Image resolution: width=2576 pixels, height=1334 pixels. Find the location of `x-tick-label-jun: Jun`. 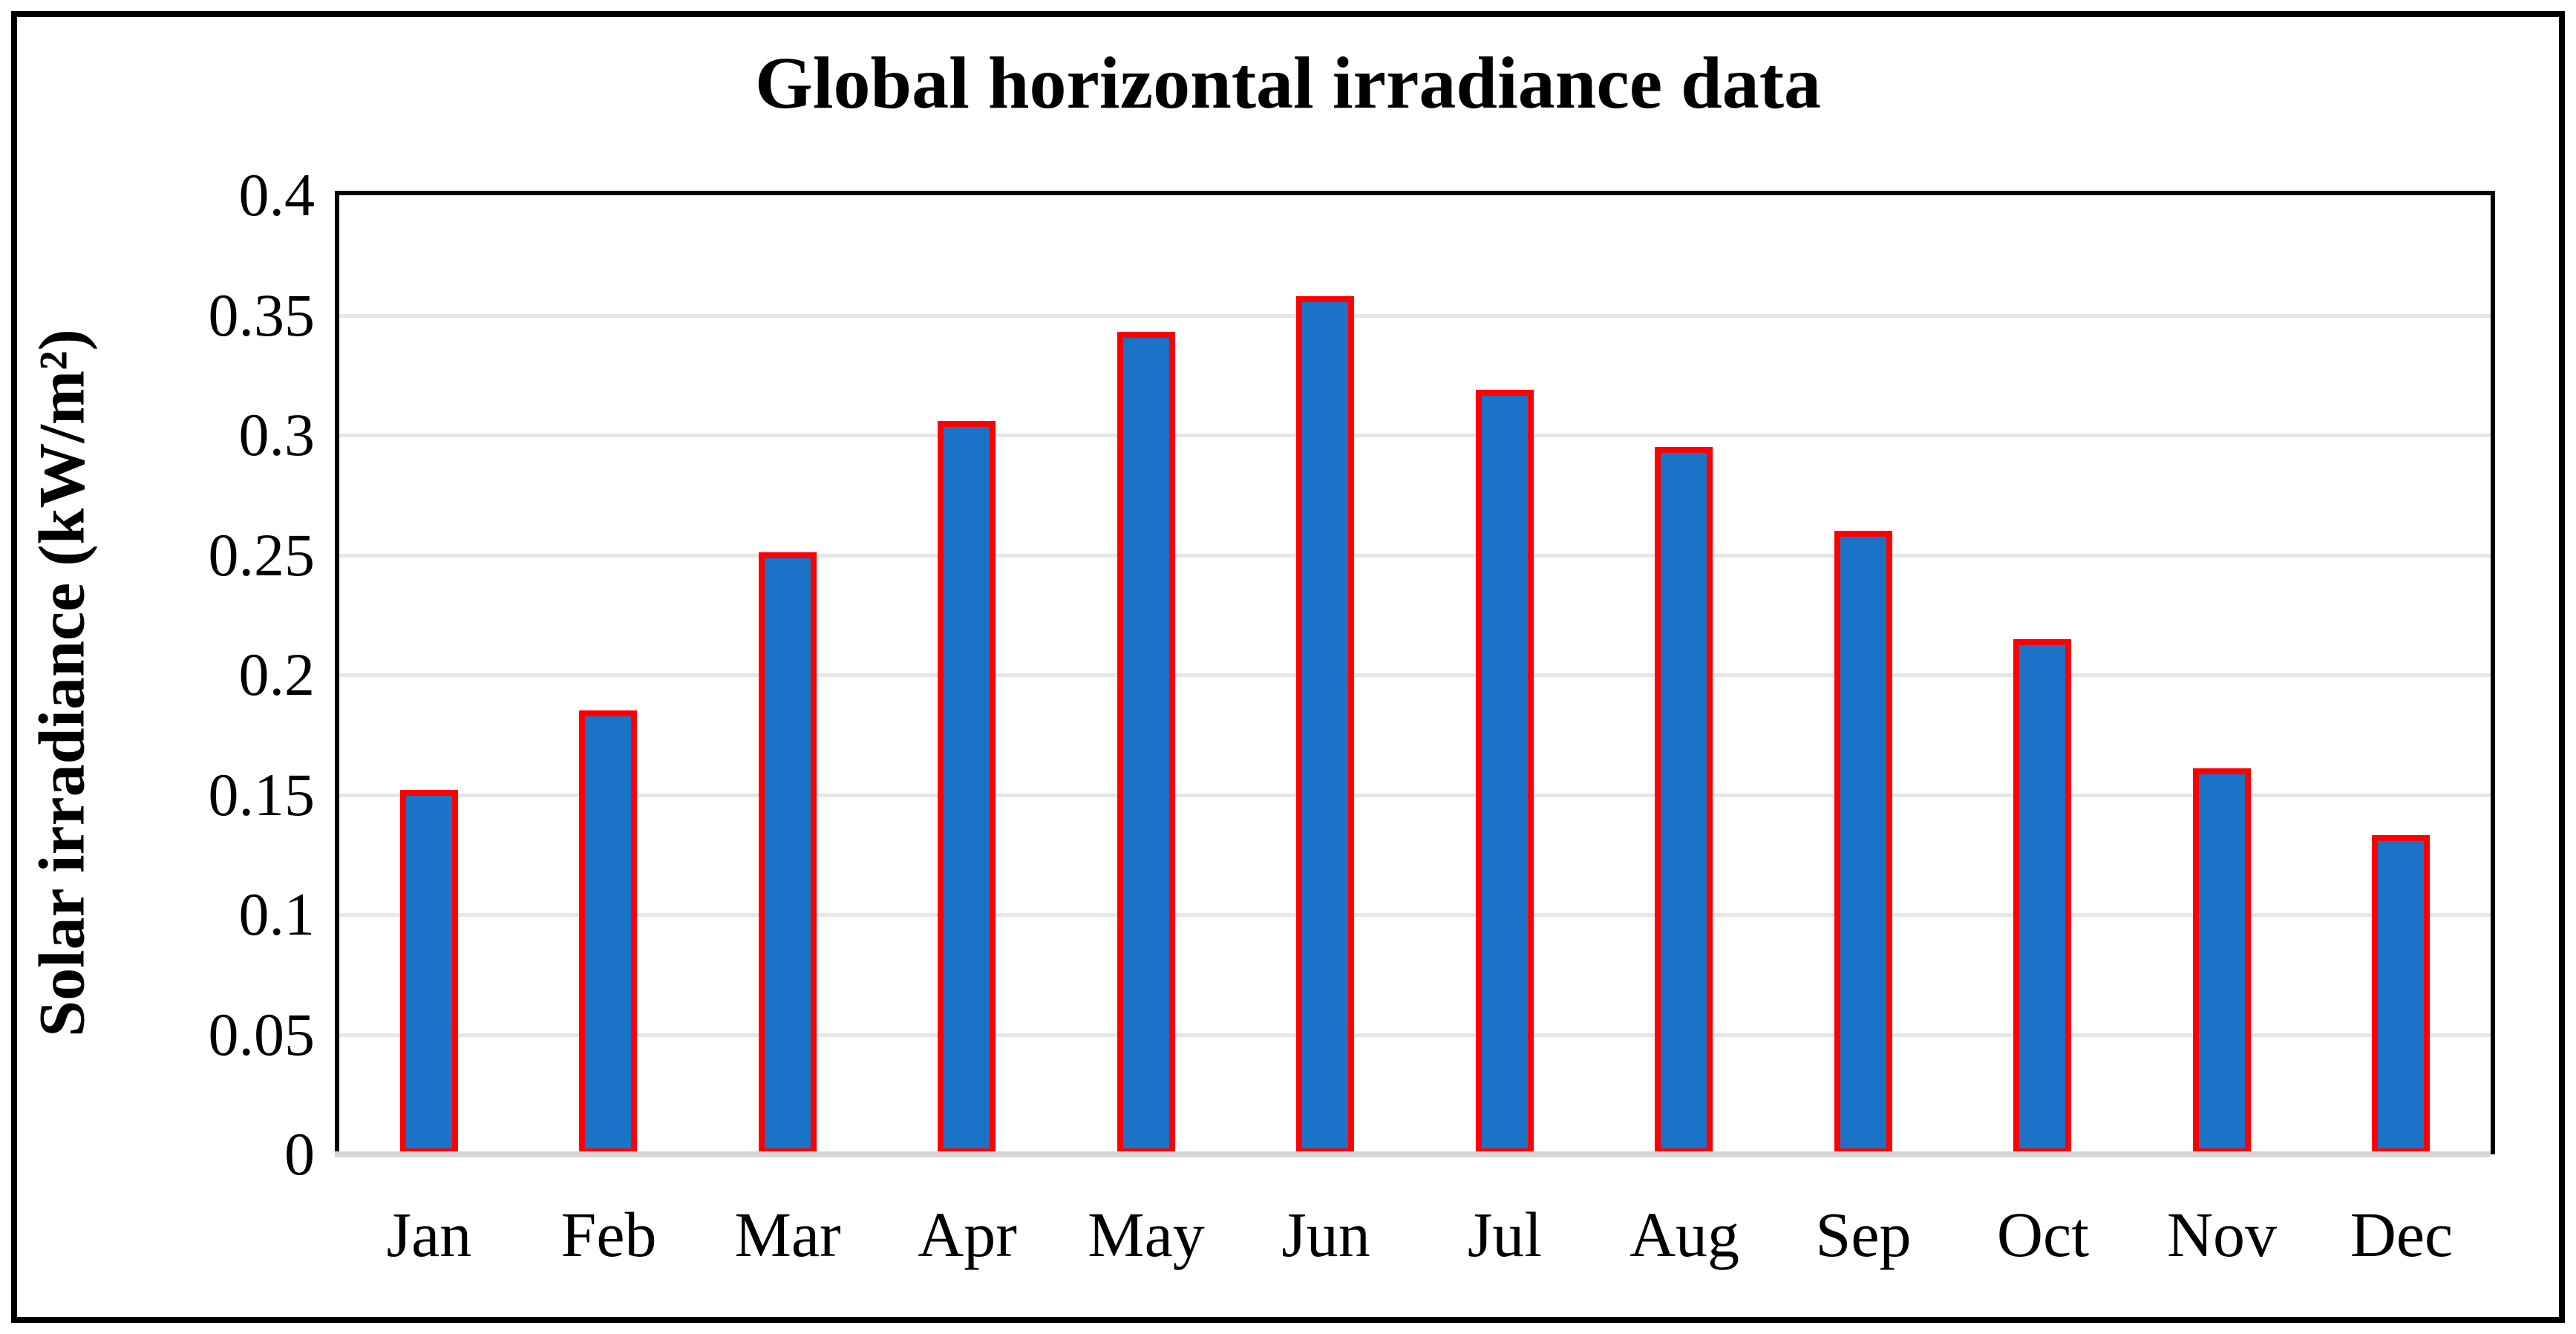

x-tick-label-jun: Jun is located at coordinates (1325, 1234).